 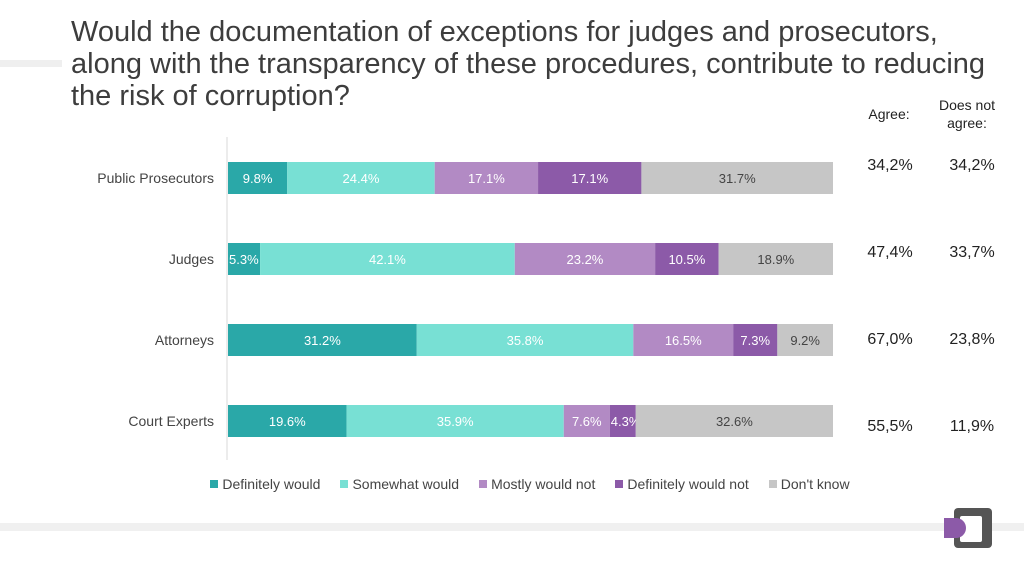 I want to click on data-label-public-prosecutors-definitely-would: 9.8%, so click(x=258, y=178).